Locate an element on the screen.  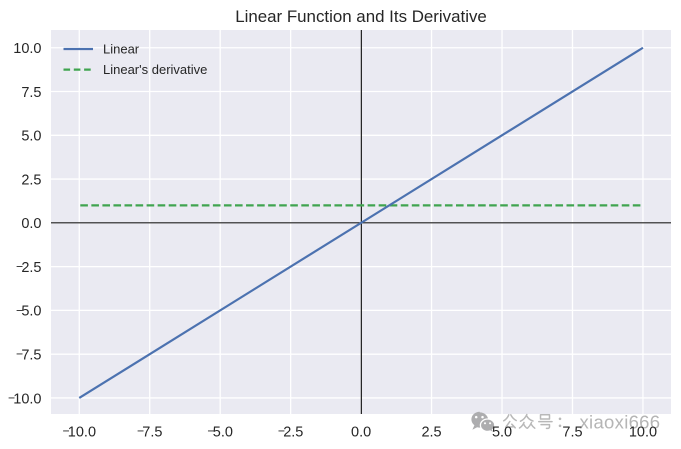
svg-text: xiaoxi666 is located at coordinates (620, 421).